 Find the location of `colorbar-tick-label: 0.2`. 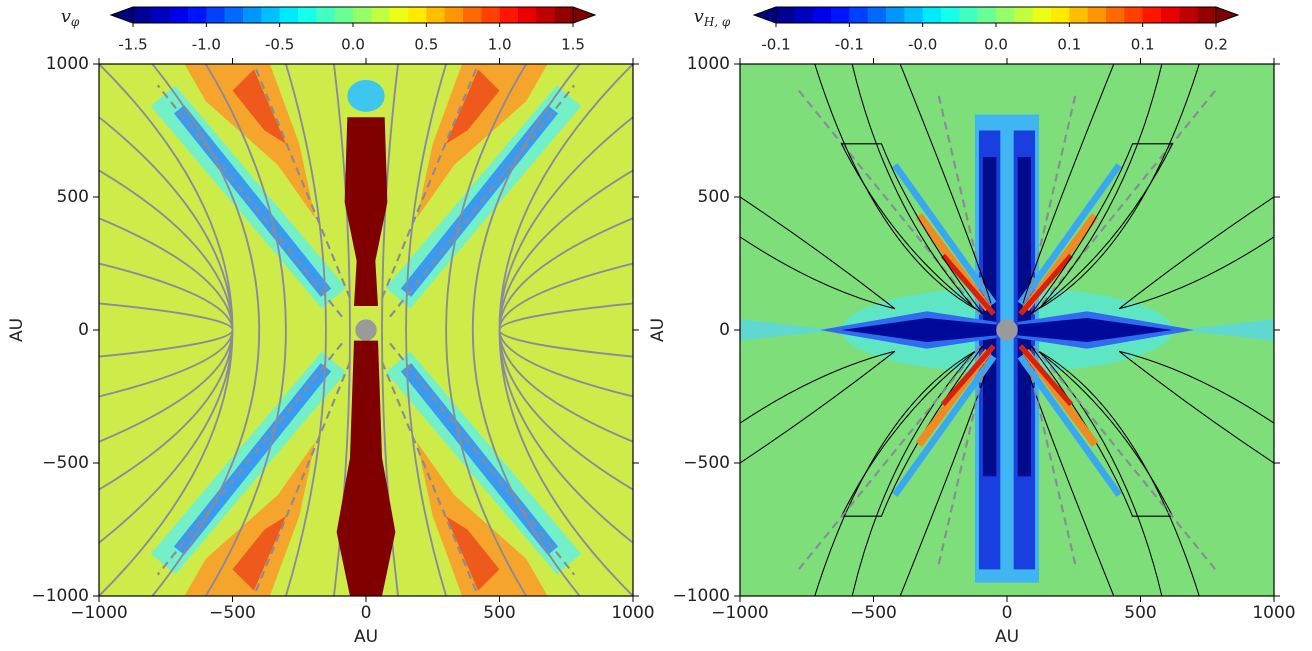

colorbar-tick-label: 0.2 is located at coordinates (1216, 45).